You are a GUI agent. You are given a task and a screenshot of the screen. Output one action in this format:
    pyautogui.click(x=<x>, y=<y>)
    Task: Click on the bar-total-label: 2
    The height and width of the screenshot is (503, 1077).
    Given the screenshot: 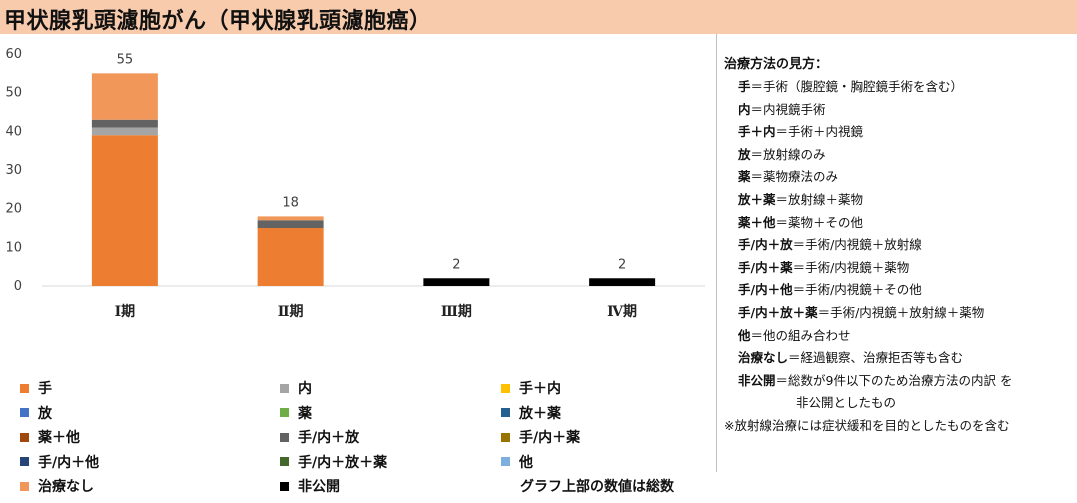 What is the action you would take?
    pyautogui.click(x=622, y=264)
    